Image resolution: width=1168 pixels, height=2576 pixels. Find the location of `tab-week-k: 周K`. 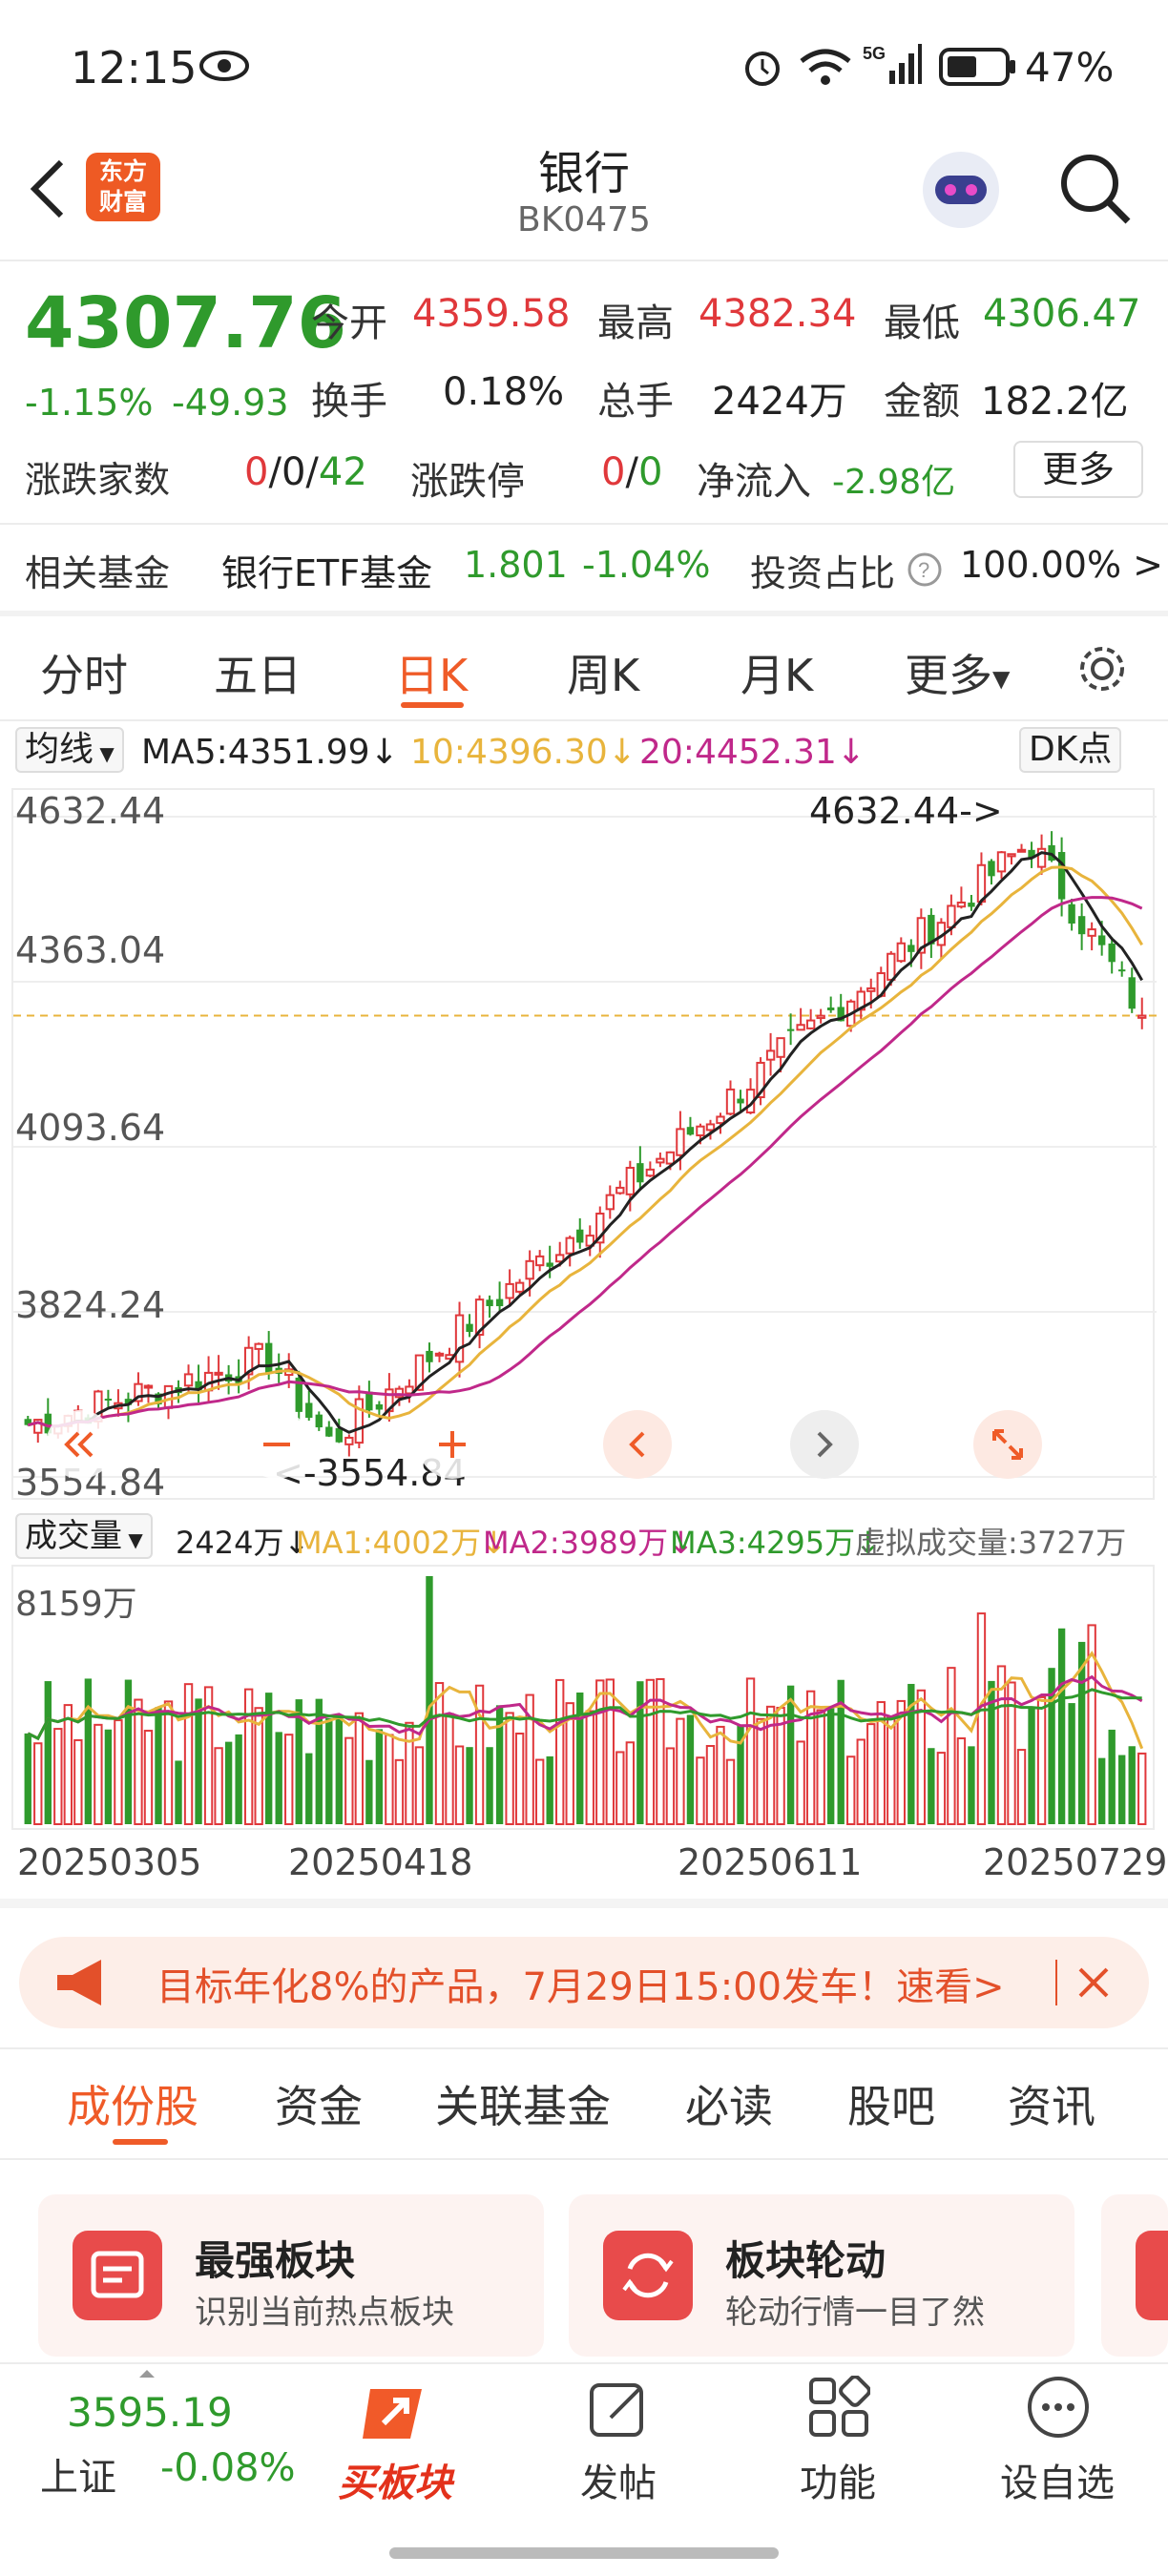

tab-week-k: 周K is located at coordinates (604, 675).